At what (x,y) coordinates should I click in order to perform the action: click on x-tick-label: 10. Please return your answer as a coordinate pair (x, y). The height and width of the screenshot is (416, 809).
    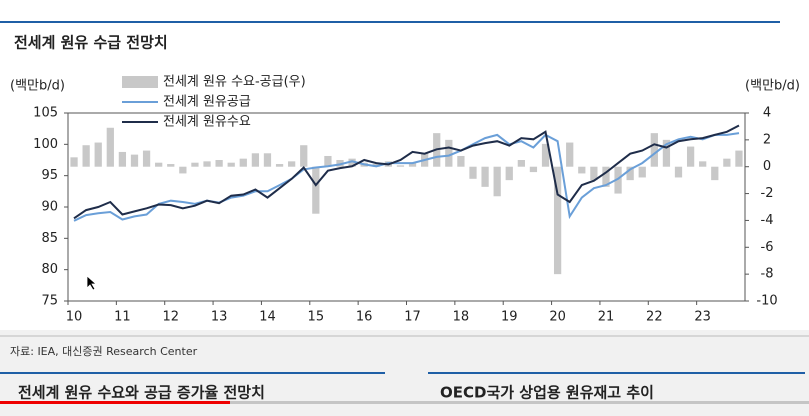
    Looking at the image, I should click on (74, 317).